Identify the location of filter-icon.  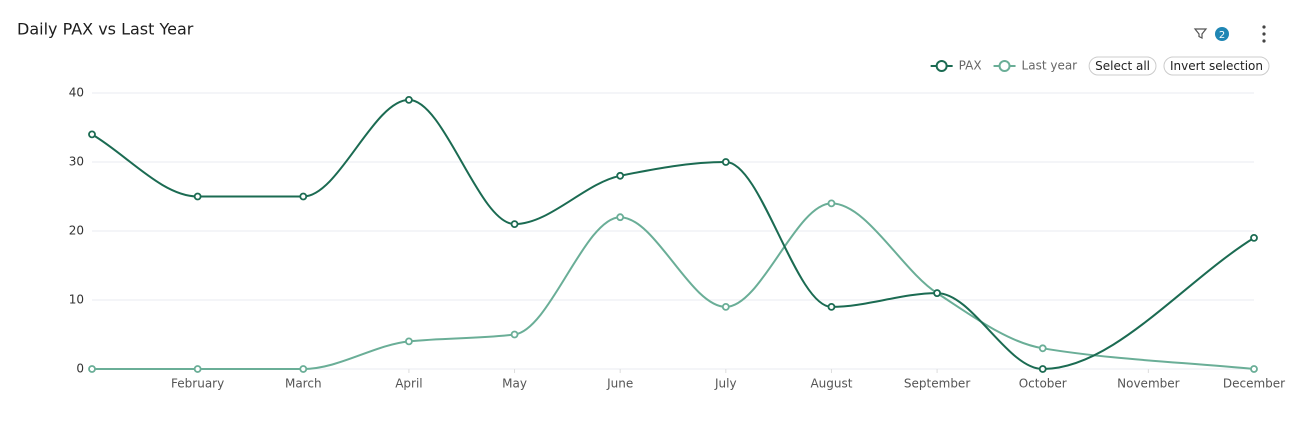
(1200, 33).